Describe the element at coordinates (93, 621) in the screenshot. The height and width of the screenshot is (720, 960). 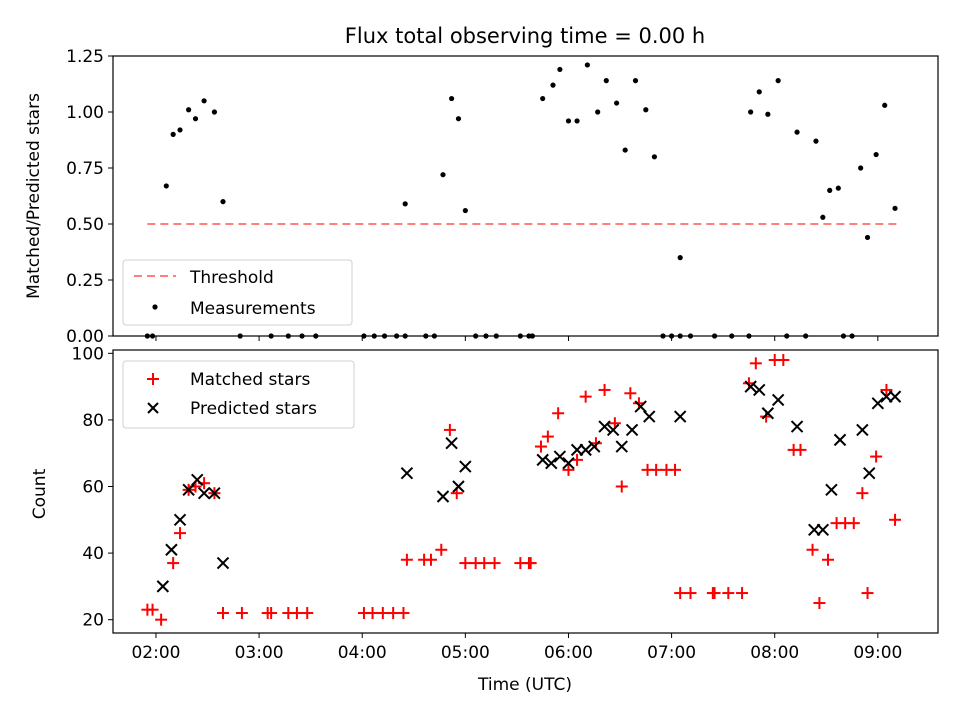
I see `y-tick-label: 20` at that location.